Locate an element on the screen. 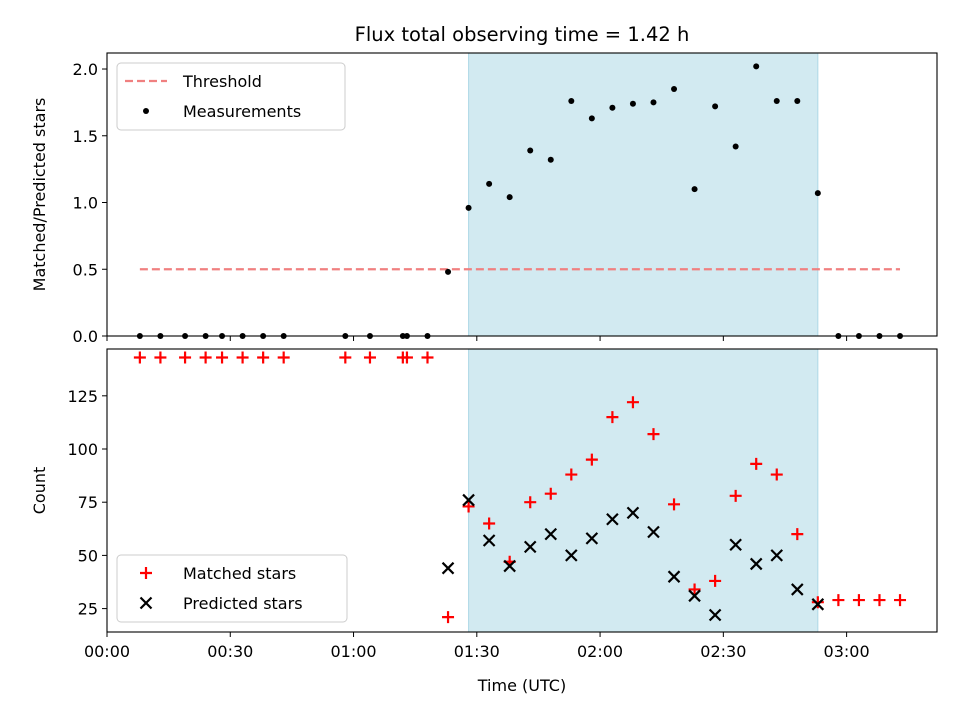 Image resolution: width=960 pixels, height=720 pixels. y-tick-label: 2.0 is located at coordinates (85, 69).